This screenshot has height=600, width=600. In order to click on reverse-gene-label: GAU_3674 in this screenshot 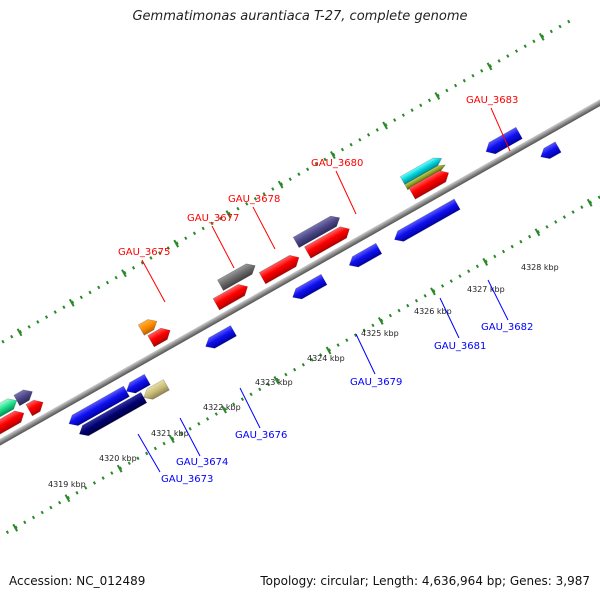, I will do `click(202, 462)`.